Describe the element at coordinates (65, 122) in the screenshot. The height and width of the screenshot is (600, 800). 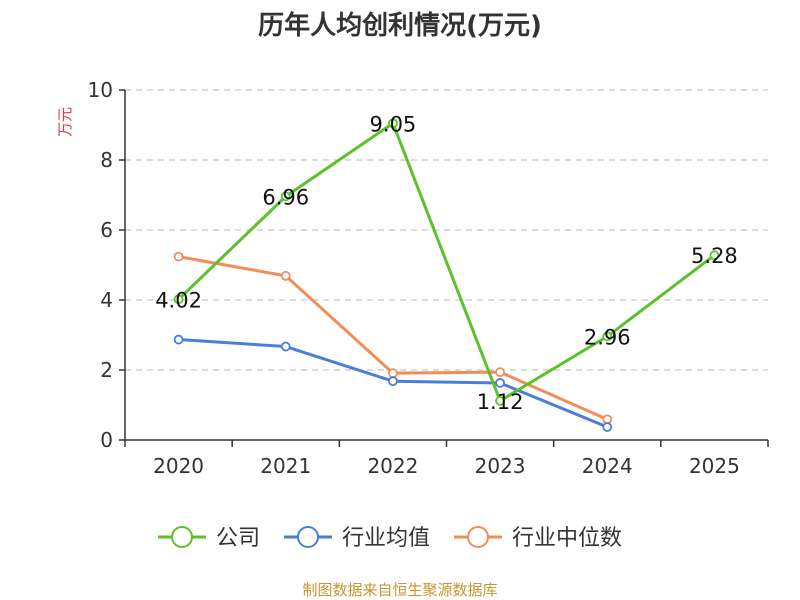
I see `y-axis-label: 万元` at that location.